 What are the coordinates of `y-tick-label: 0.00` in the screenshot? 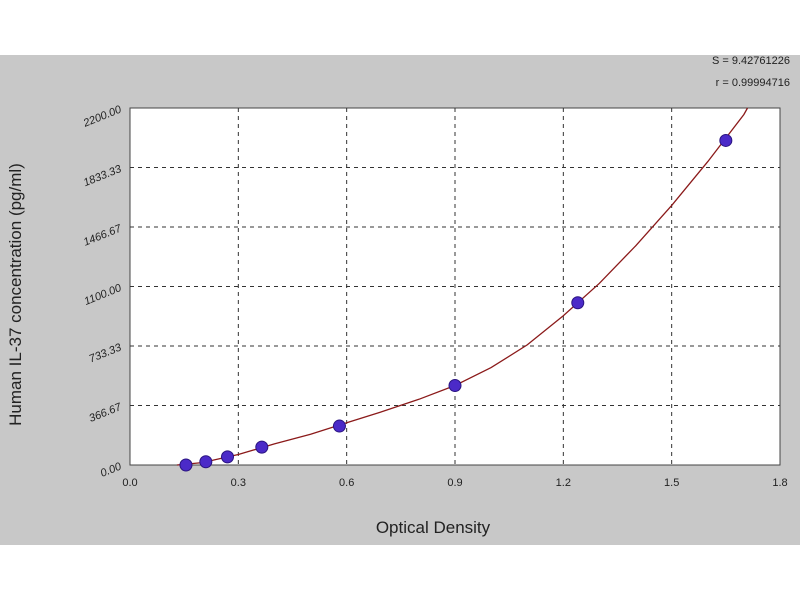 It's located at (111, 469).